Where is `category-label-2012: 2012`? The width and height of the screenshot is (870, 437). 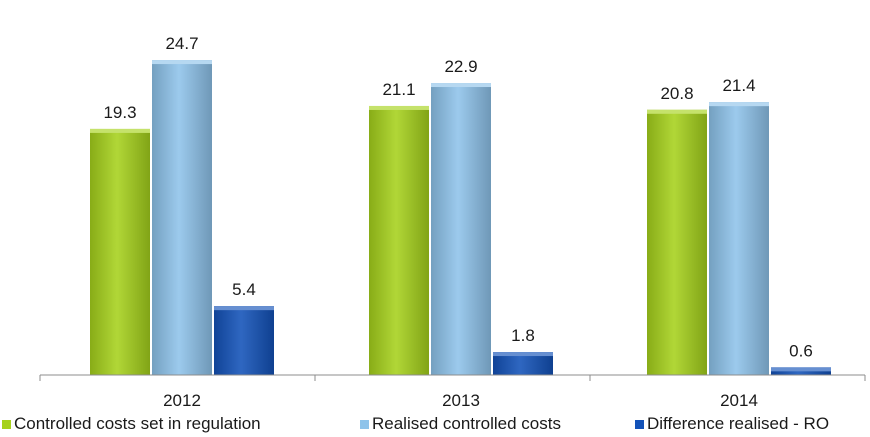
category-label-2012: 2012 is located at coordinates (182, 400).